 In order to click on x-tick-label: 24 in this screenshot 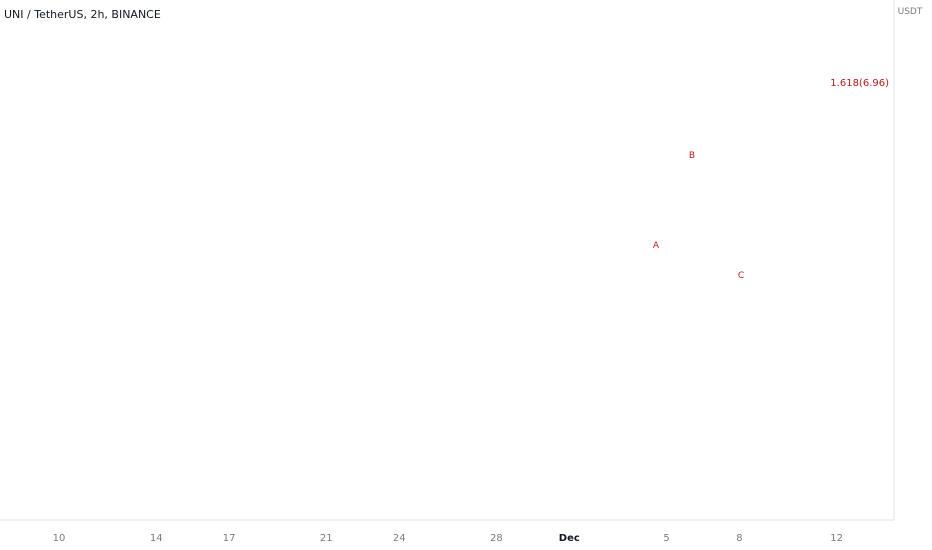, I will do `click(399, 538)`.